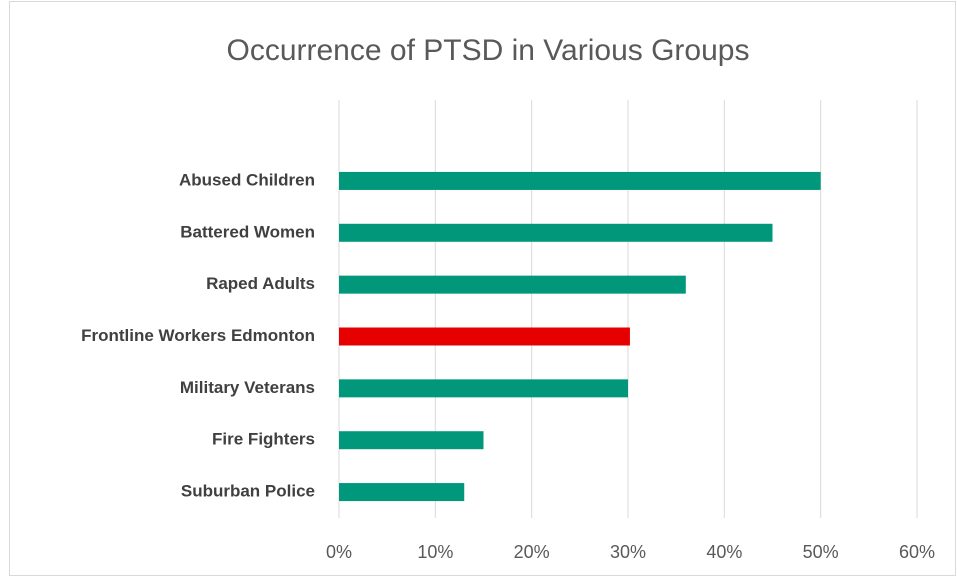 The height and width of the screenshot is (577, 957). What do you see at coordinates (339, 552) in the screenshot?
I see `x-tick-label: 0%` at bounding box center [339, 552].